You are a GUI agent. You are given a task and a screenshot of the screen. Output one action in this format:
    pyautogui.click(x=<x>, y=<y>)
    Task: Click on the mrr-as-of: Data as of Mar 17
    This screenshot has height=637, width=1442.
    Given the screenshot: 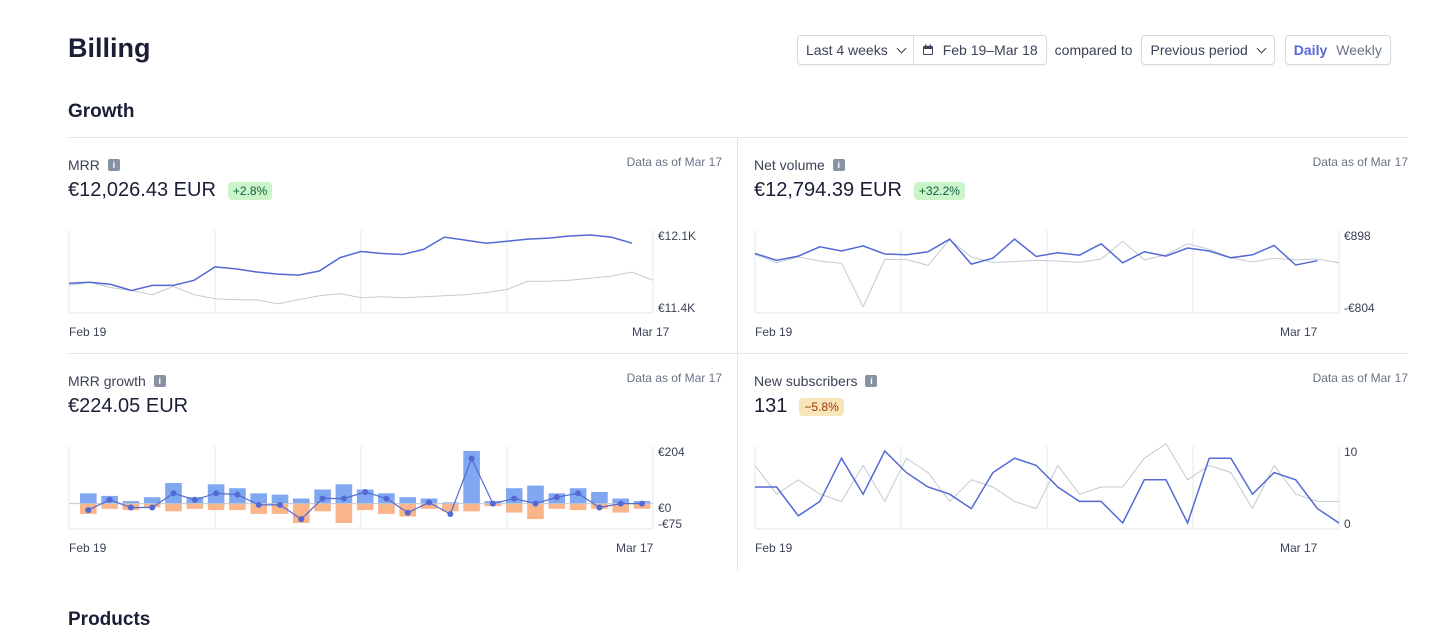 What is the action you would take?
    pyautogui.click(x=674, y=162)
    